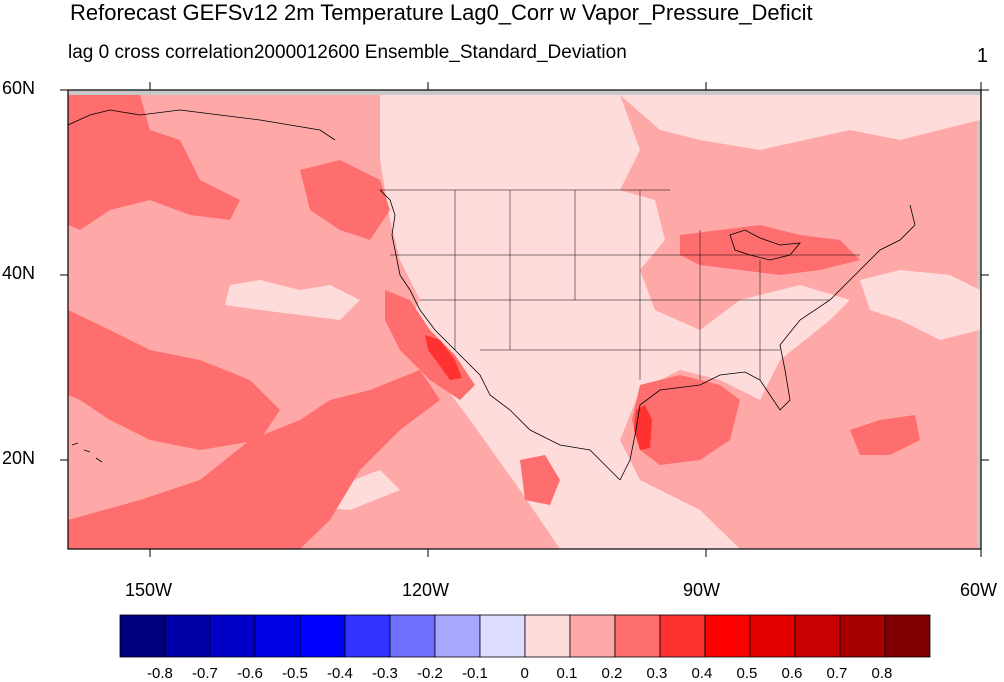  Describe the element at coordinates (702, 590) in the screenshot. I see `lon-label-90w: 90W` at that location.